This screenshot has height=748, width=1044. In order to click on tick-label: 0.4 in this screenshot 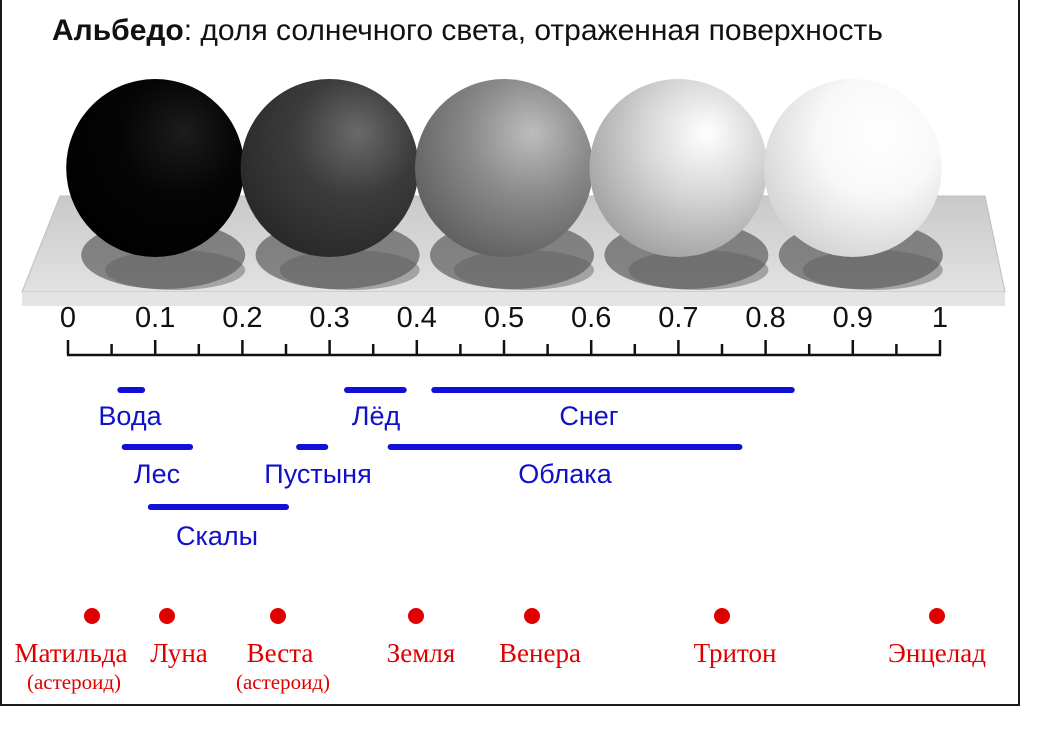, I will do `click(417, 318)`.